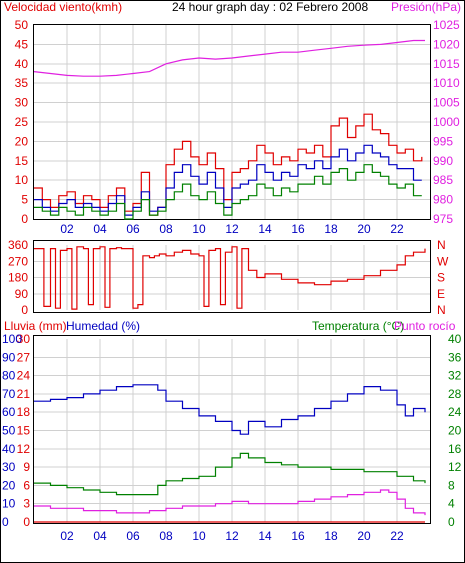 The height and width of the screenshot is (563, 465). Describe the element at coordinates (9, 376) in the screenshot. I see `tick-label: 80` at that location.